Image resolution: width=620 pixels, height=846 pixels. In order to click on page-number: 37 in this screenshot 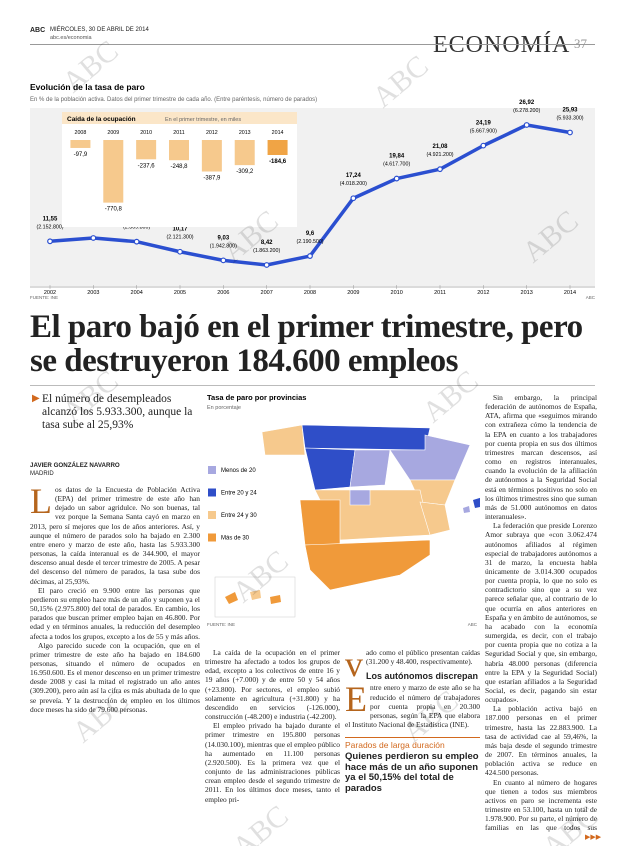, I will do `click(580, 43)`.